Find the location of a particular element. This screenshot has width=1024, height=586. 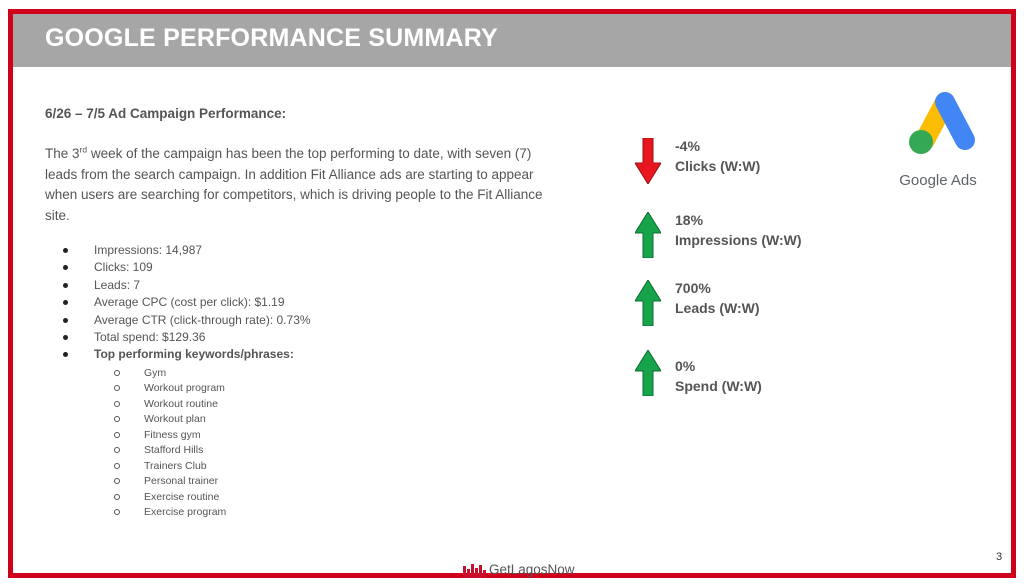

google-ads-wordmark: Google Ads is located at coordinates (938, 180).